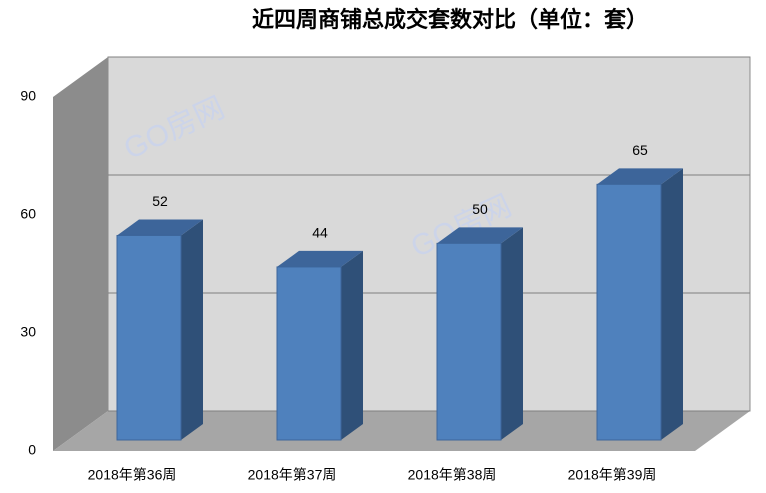  I want to click on side-wall, so click(80, 254).